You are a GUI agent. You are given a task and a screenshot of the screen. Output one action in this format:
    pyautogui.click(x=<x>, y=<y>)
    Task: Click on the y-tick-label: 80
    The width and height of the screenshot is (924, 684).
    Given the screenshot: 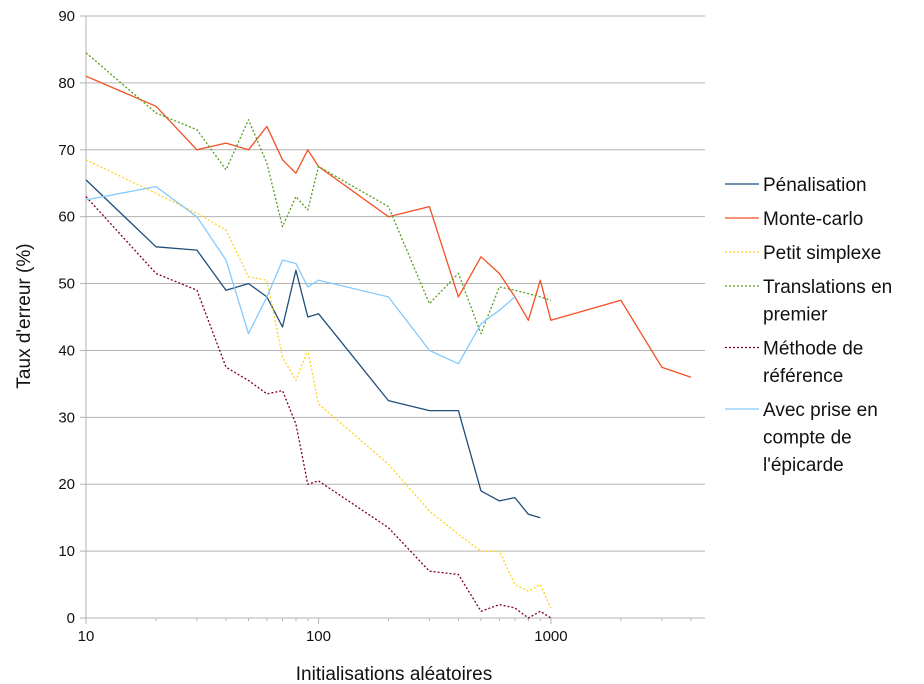 What is the action you would take?
    pyautogui.click(x=66, y=83)
    